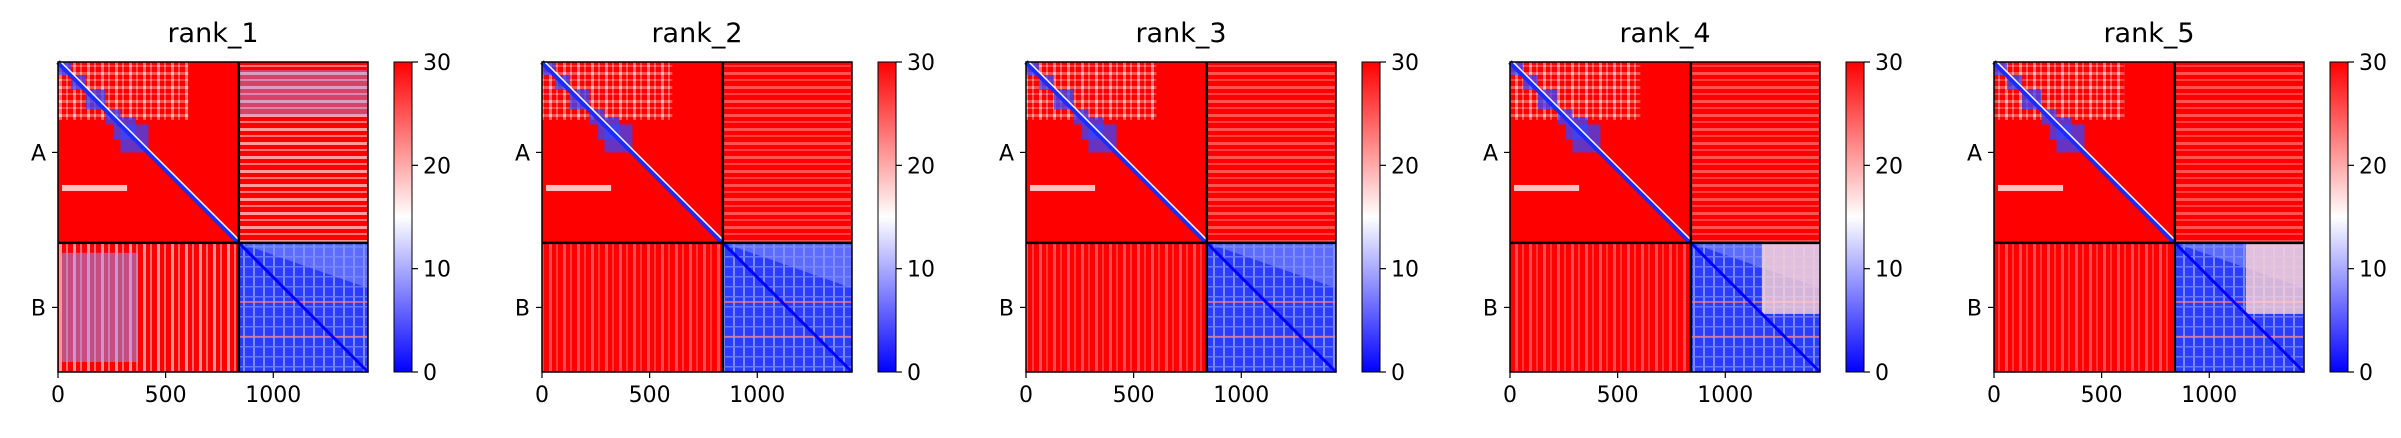  Describe the element at coordinates (100, 307) in the screenshot. I see `ba-low-region` at that location.